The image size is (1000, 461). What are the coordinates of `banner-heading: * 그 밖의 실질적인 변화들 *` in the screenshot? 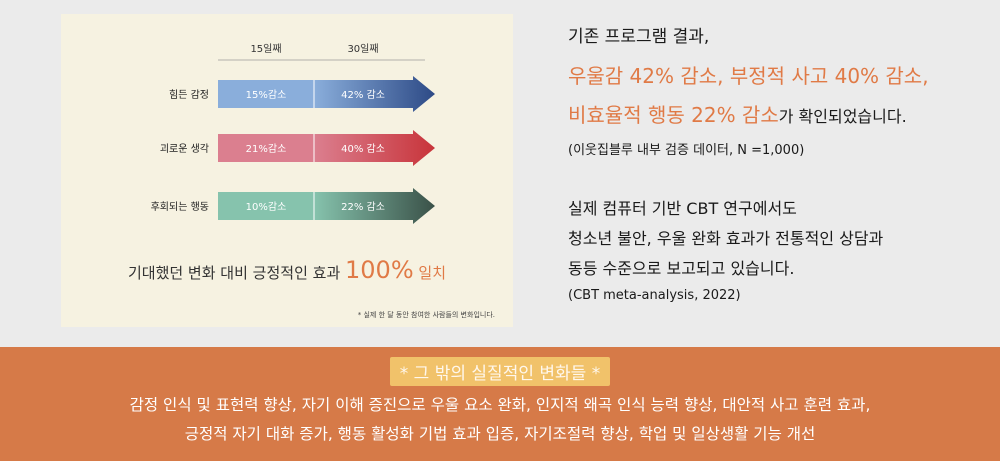 It's located at (500, 371).